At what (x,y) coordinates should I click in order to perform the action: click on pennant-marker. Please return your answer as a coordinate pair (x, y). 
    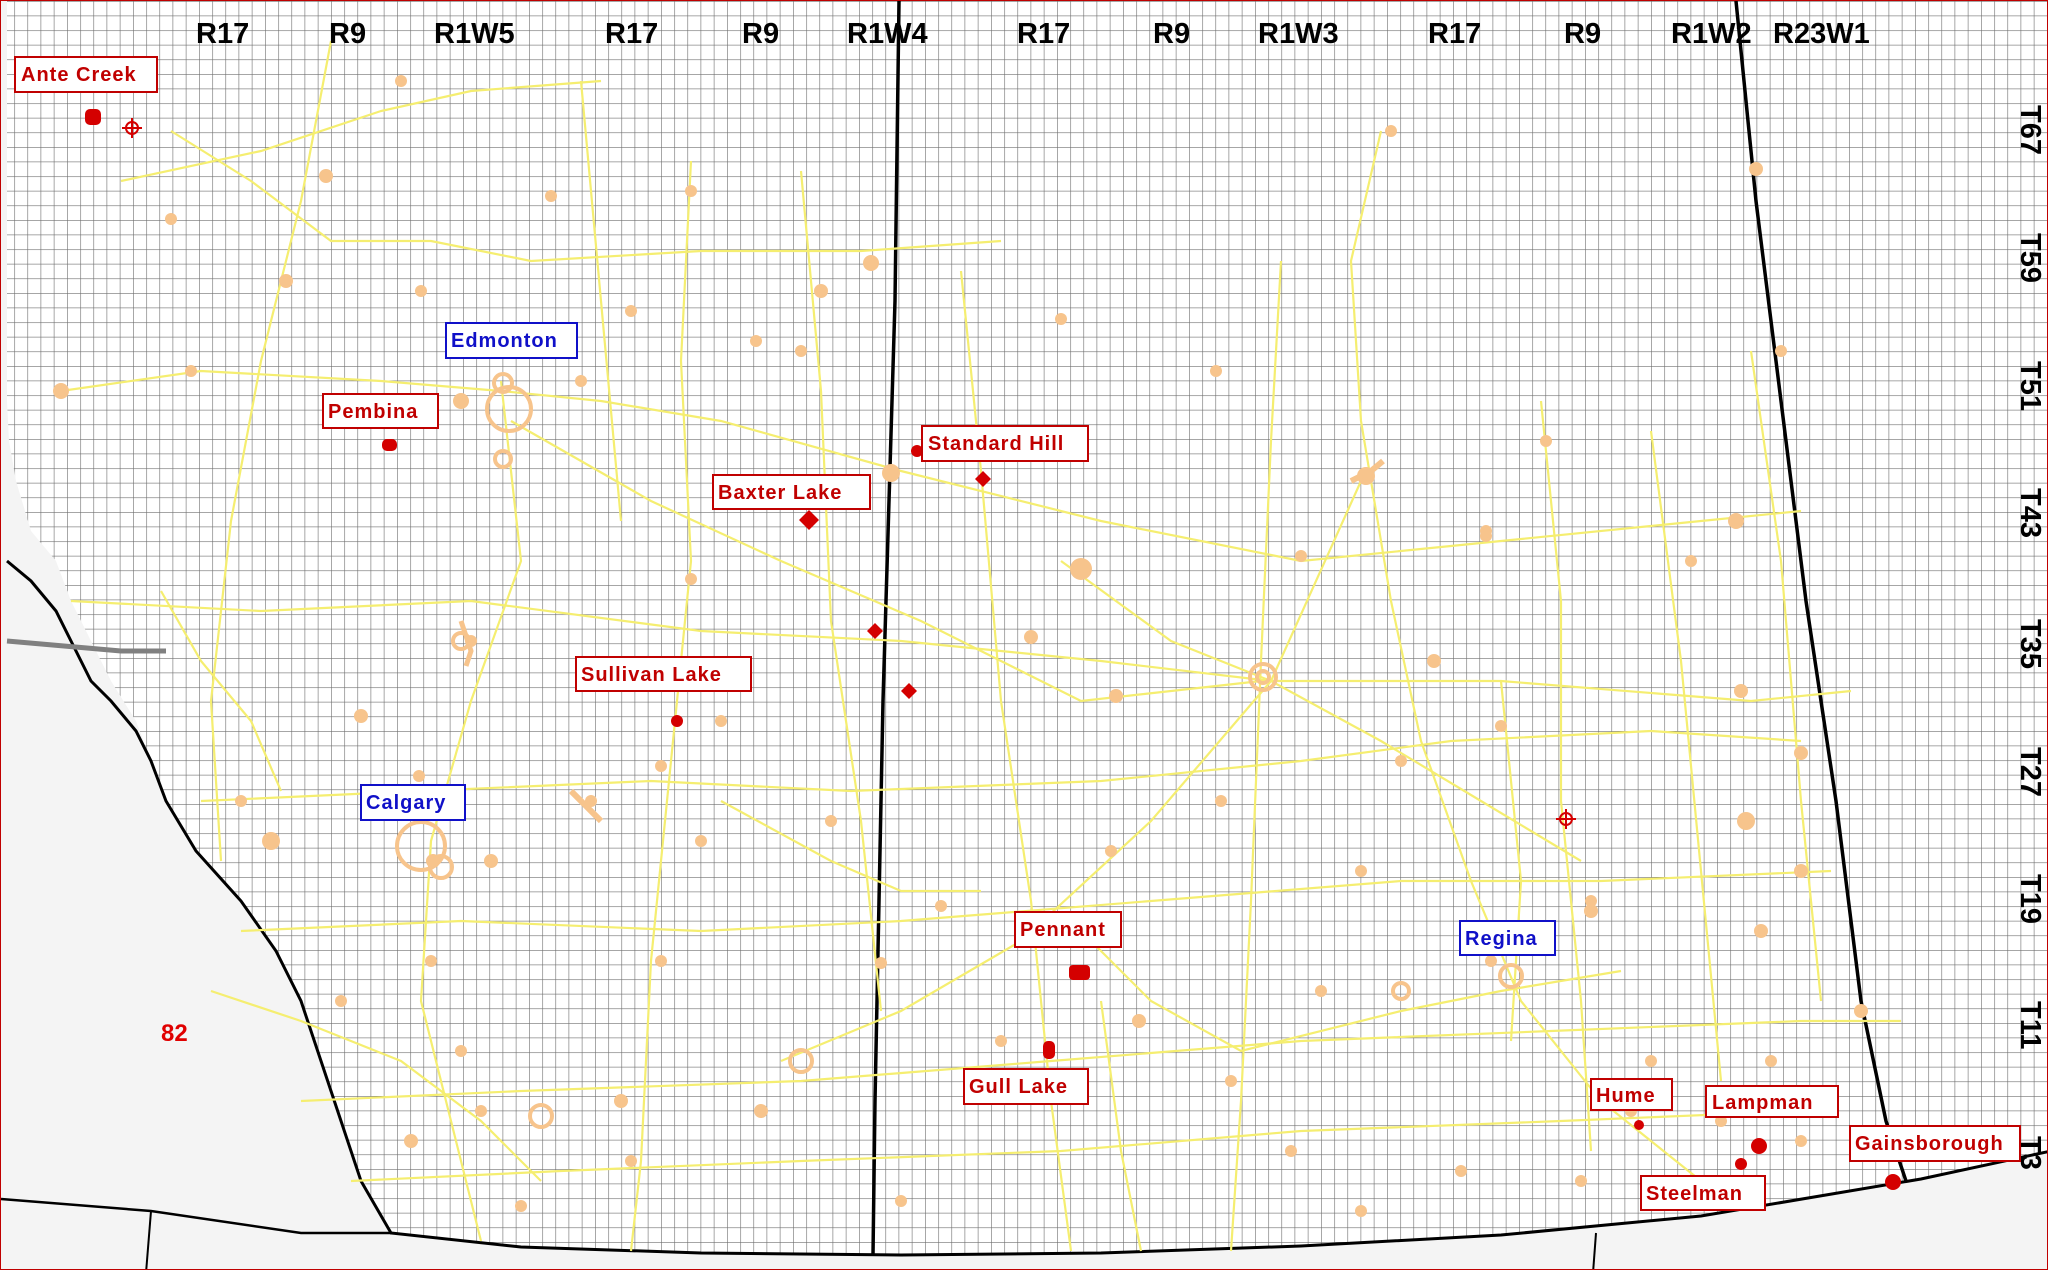
    Looking at the image, I should click on (1079, 972).